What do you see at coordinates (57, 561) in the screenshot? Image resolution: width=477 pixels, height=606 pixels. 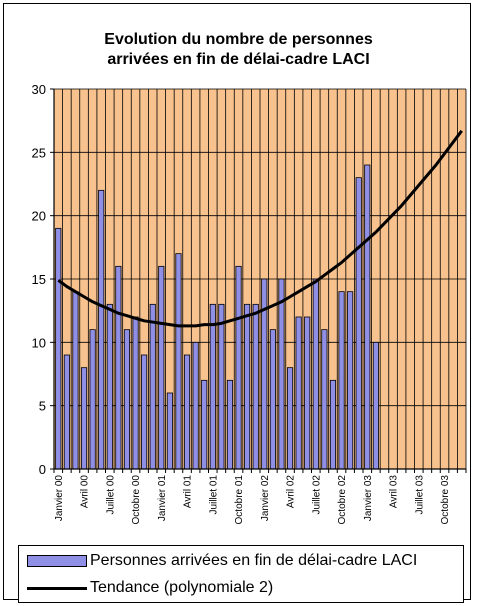 I see `legend-swatch-bars` at bounding box center [57, 561].